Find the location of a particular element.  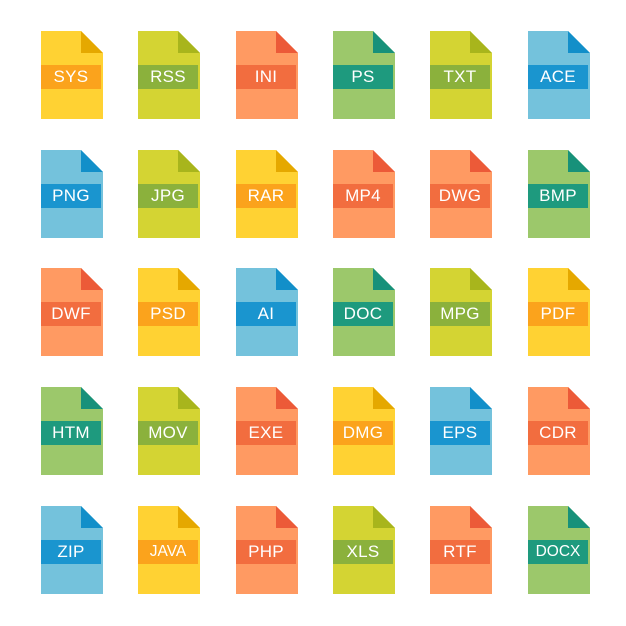

file-icon-cdr: CDR is located at coordinates (560, 431).